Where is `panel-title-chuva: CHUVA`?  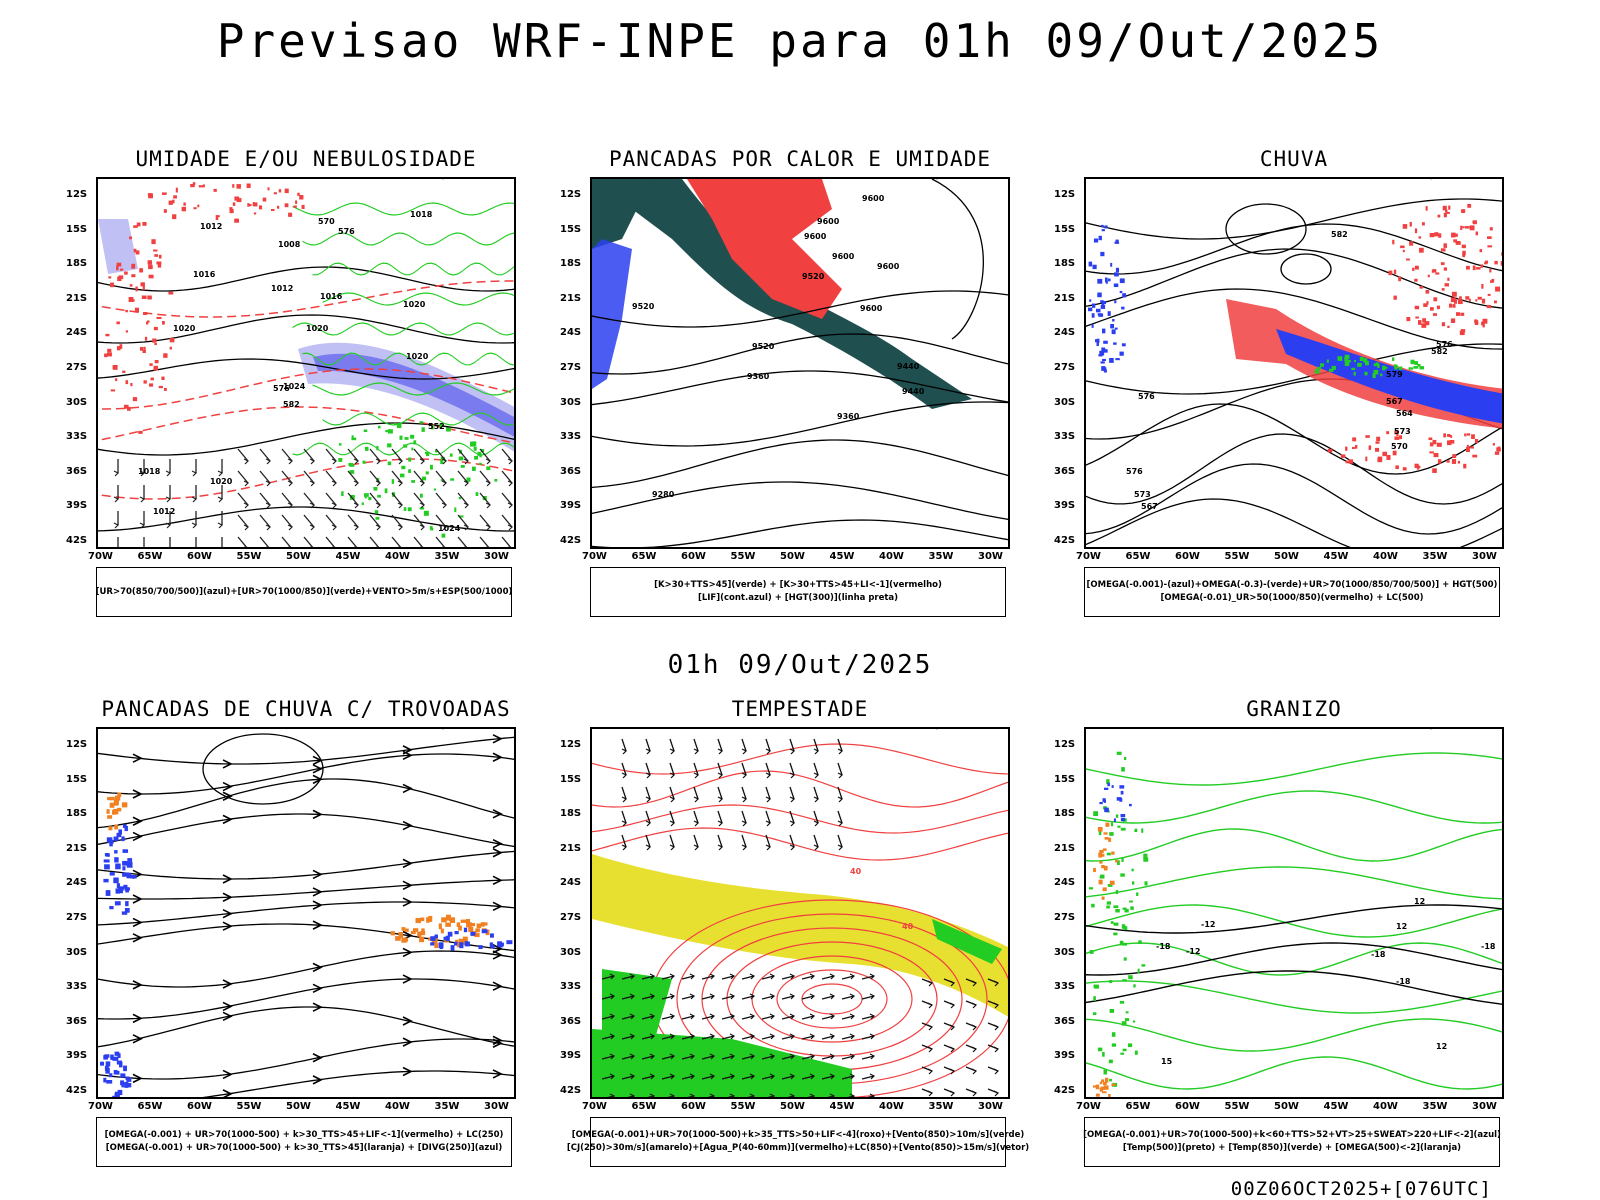 panel-title-chuva: CHUVA is located at coordinates (1294, 159).